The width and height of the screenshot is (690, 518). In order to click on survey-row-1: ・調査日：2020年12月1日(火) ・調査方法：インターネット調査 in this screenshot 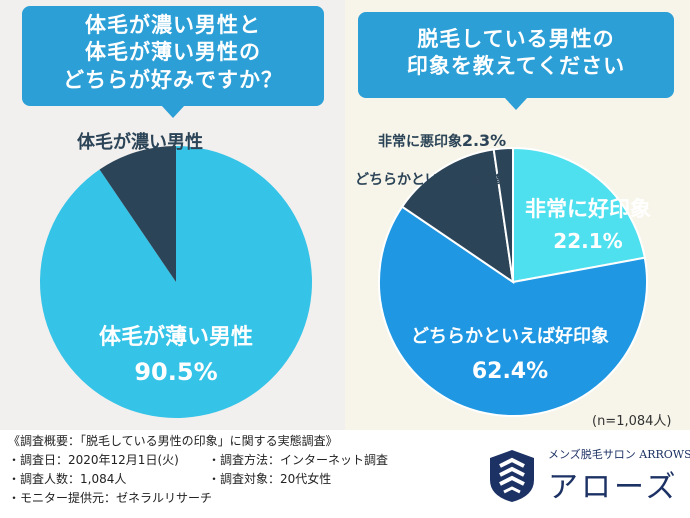, I will do `click(198, 460)`.